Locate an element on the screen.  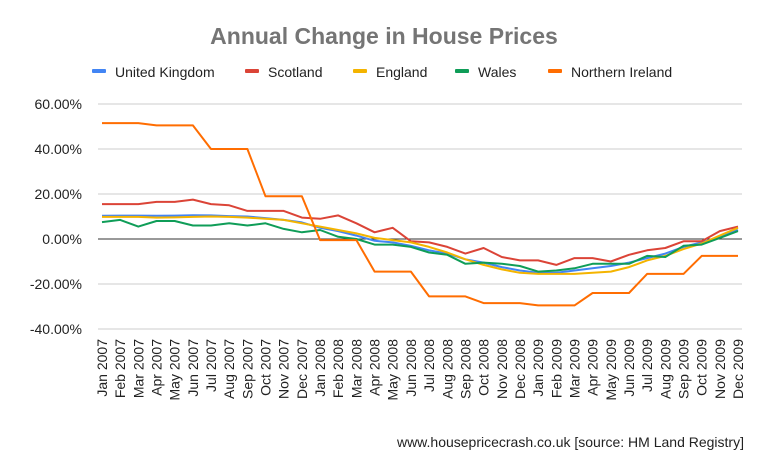
x-tick-label: Sep 2008 is located at coordinates (465, 369).